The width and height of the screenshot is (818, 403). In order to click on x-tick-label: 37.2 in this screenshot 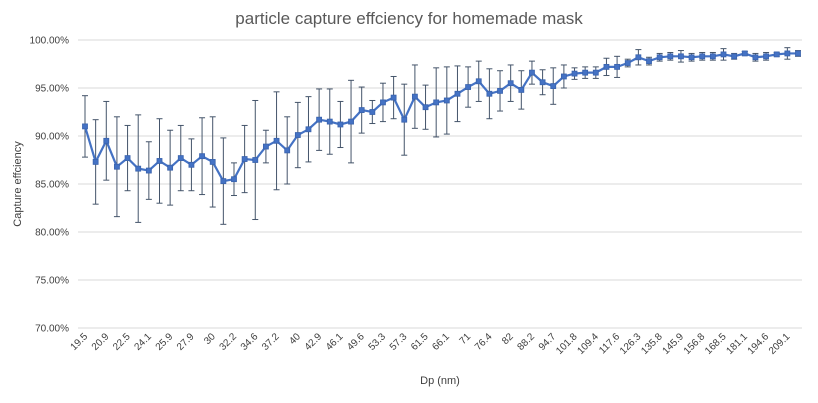, I will do `click(271, 342)`.